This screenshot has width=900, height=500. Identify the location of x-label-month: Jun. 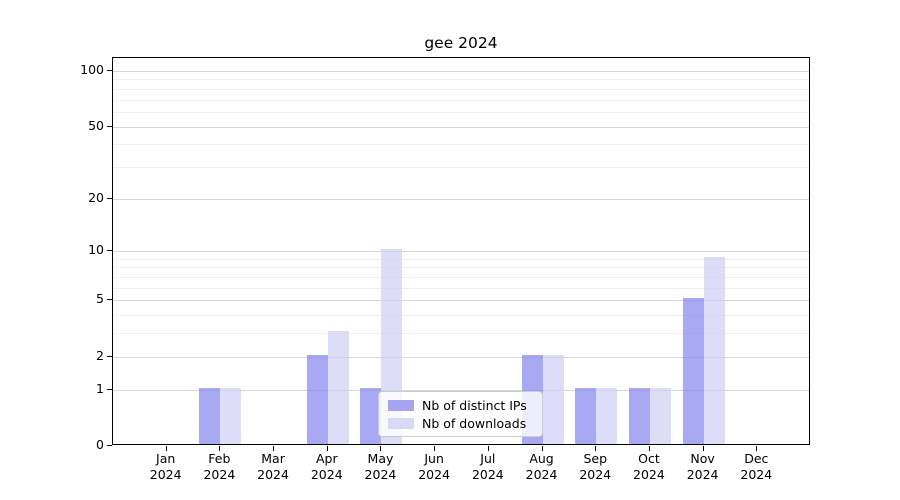
(434, 458).